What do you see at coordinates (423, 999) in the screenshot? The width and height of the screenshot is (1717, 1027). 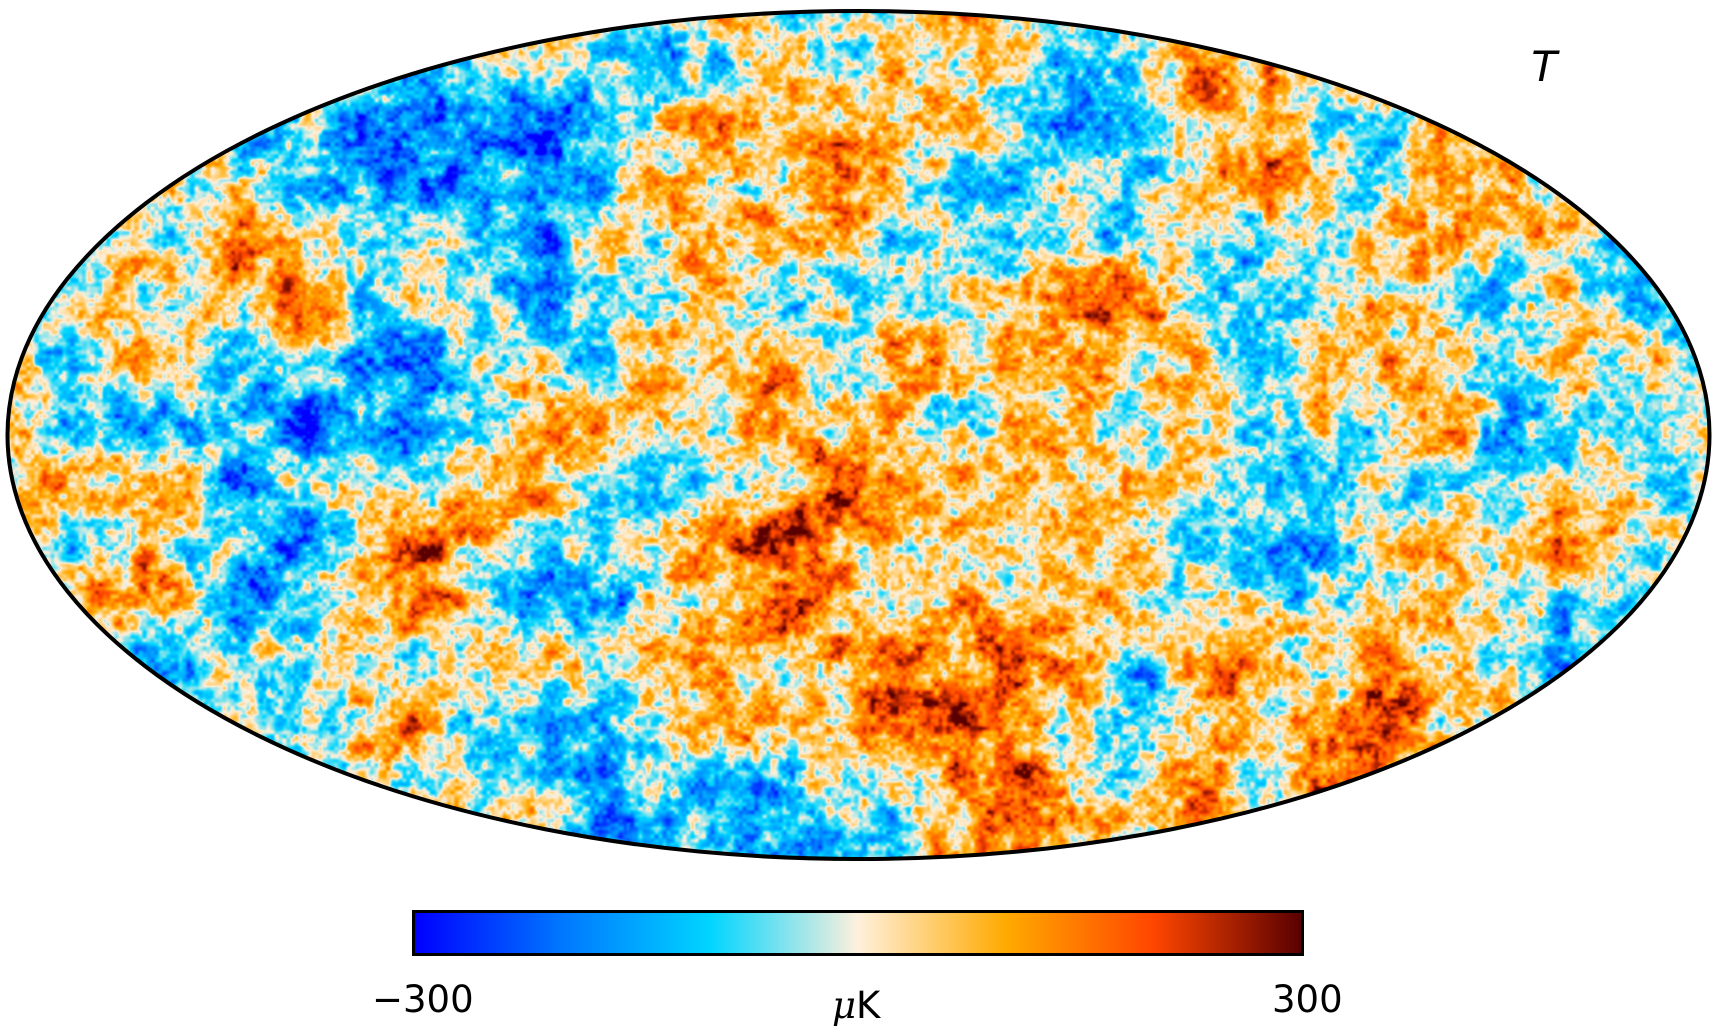 I see `colorbar-min-label: −300` at bounding box center [423, 999].